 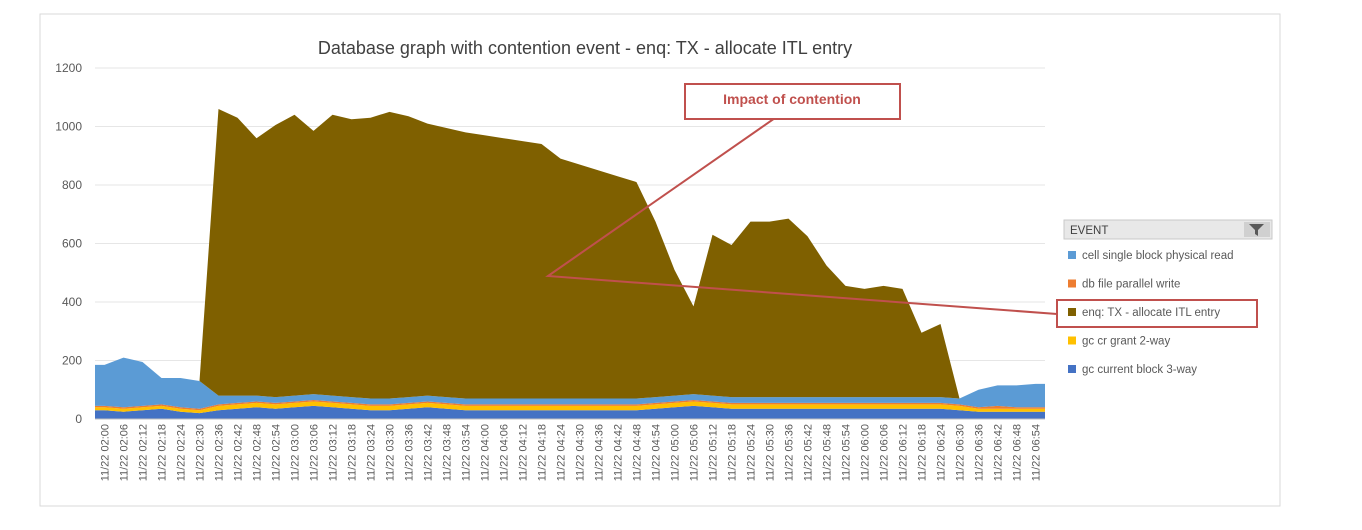 I want to click on x-tick-label: 11/22 04:00, so click(x=486, y=452).